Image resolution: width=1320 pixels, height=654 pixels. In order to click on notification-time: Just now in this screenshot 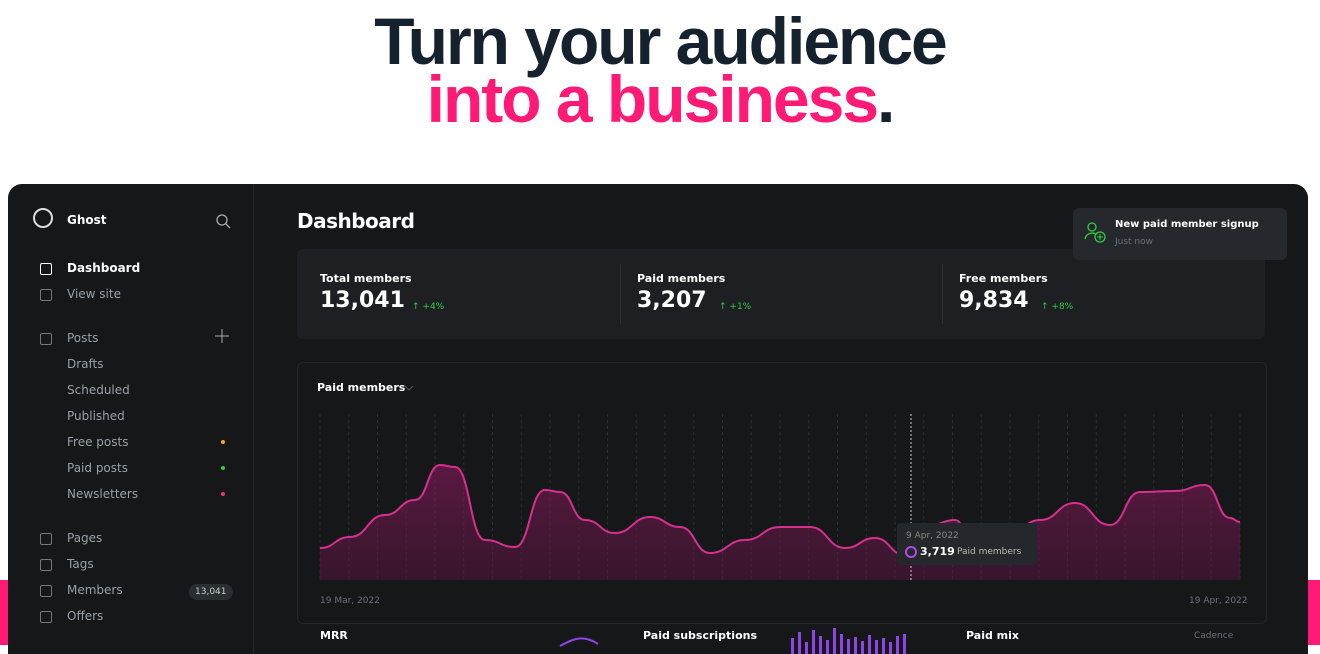, I will do `click(1134, 242)`.